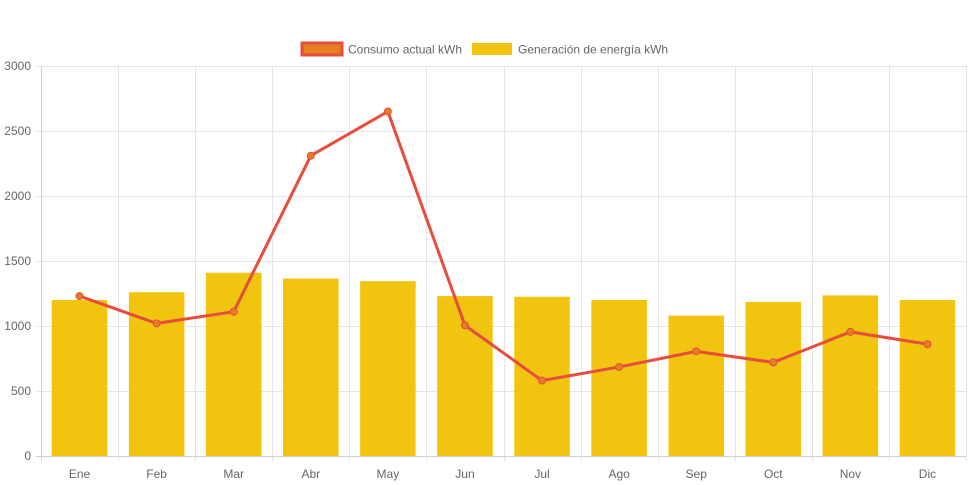 Image resolution: width=971 pixels, height=485 pixels. What do you see at coordinates (697, 474) in the screenshot?
I see `x-tick-label: Sep` at bounding box center [697, 474].